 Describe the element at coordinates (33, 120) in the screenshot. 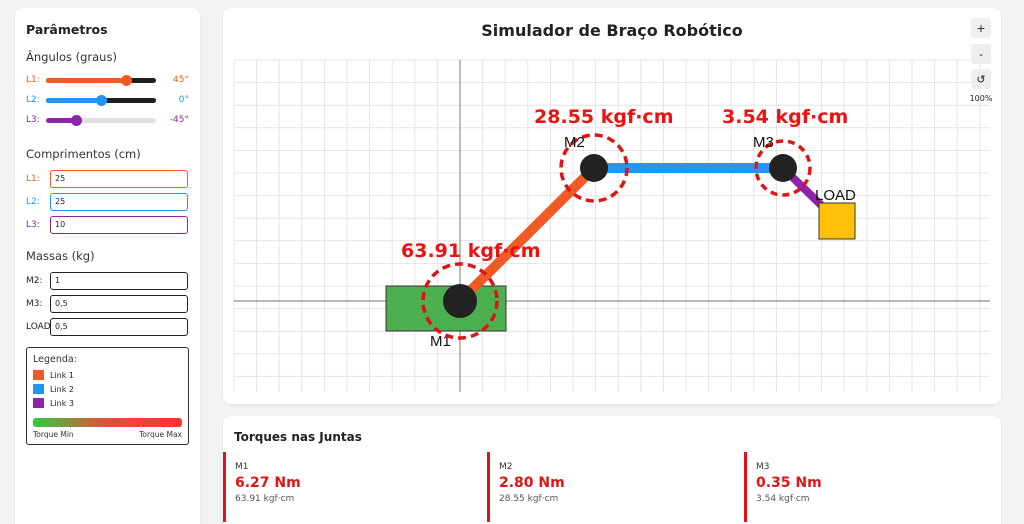

I see `angle-label-l3: L3:` at that location.